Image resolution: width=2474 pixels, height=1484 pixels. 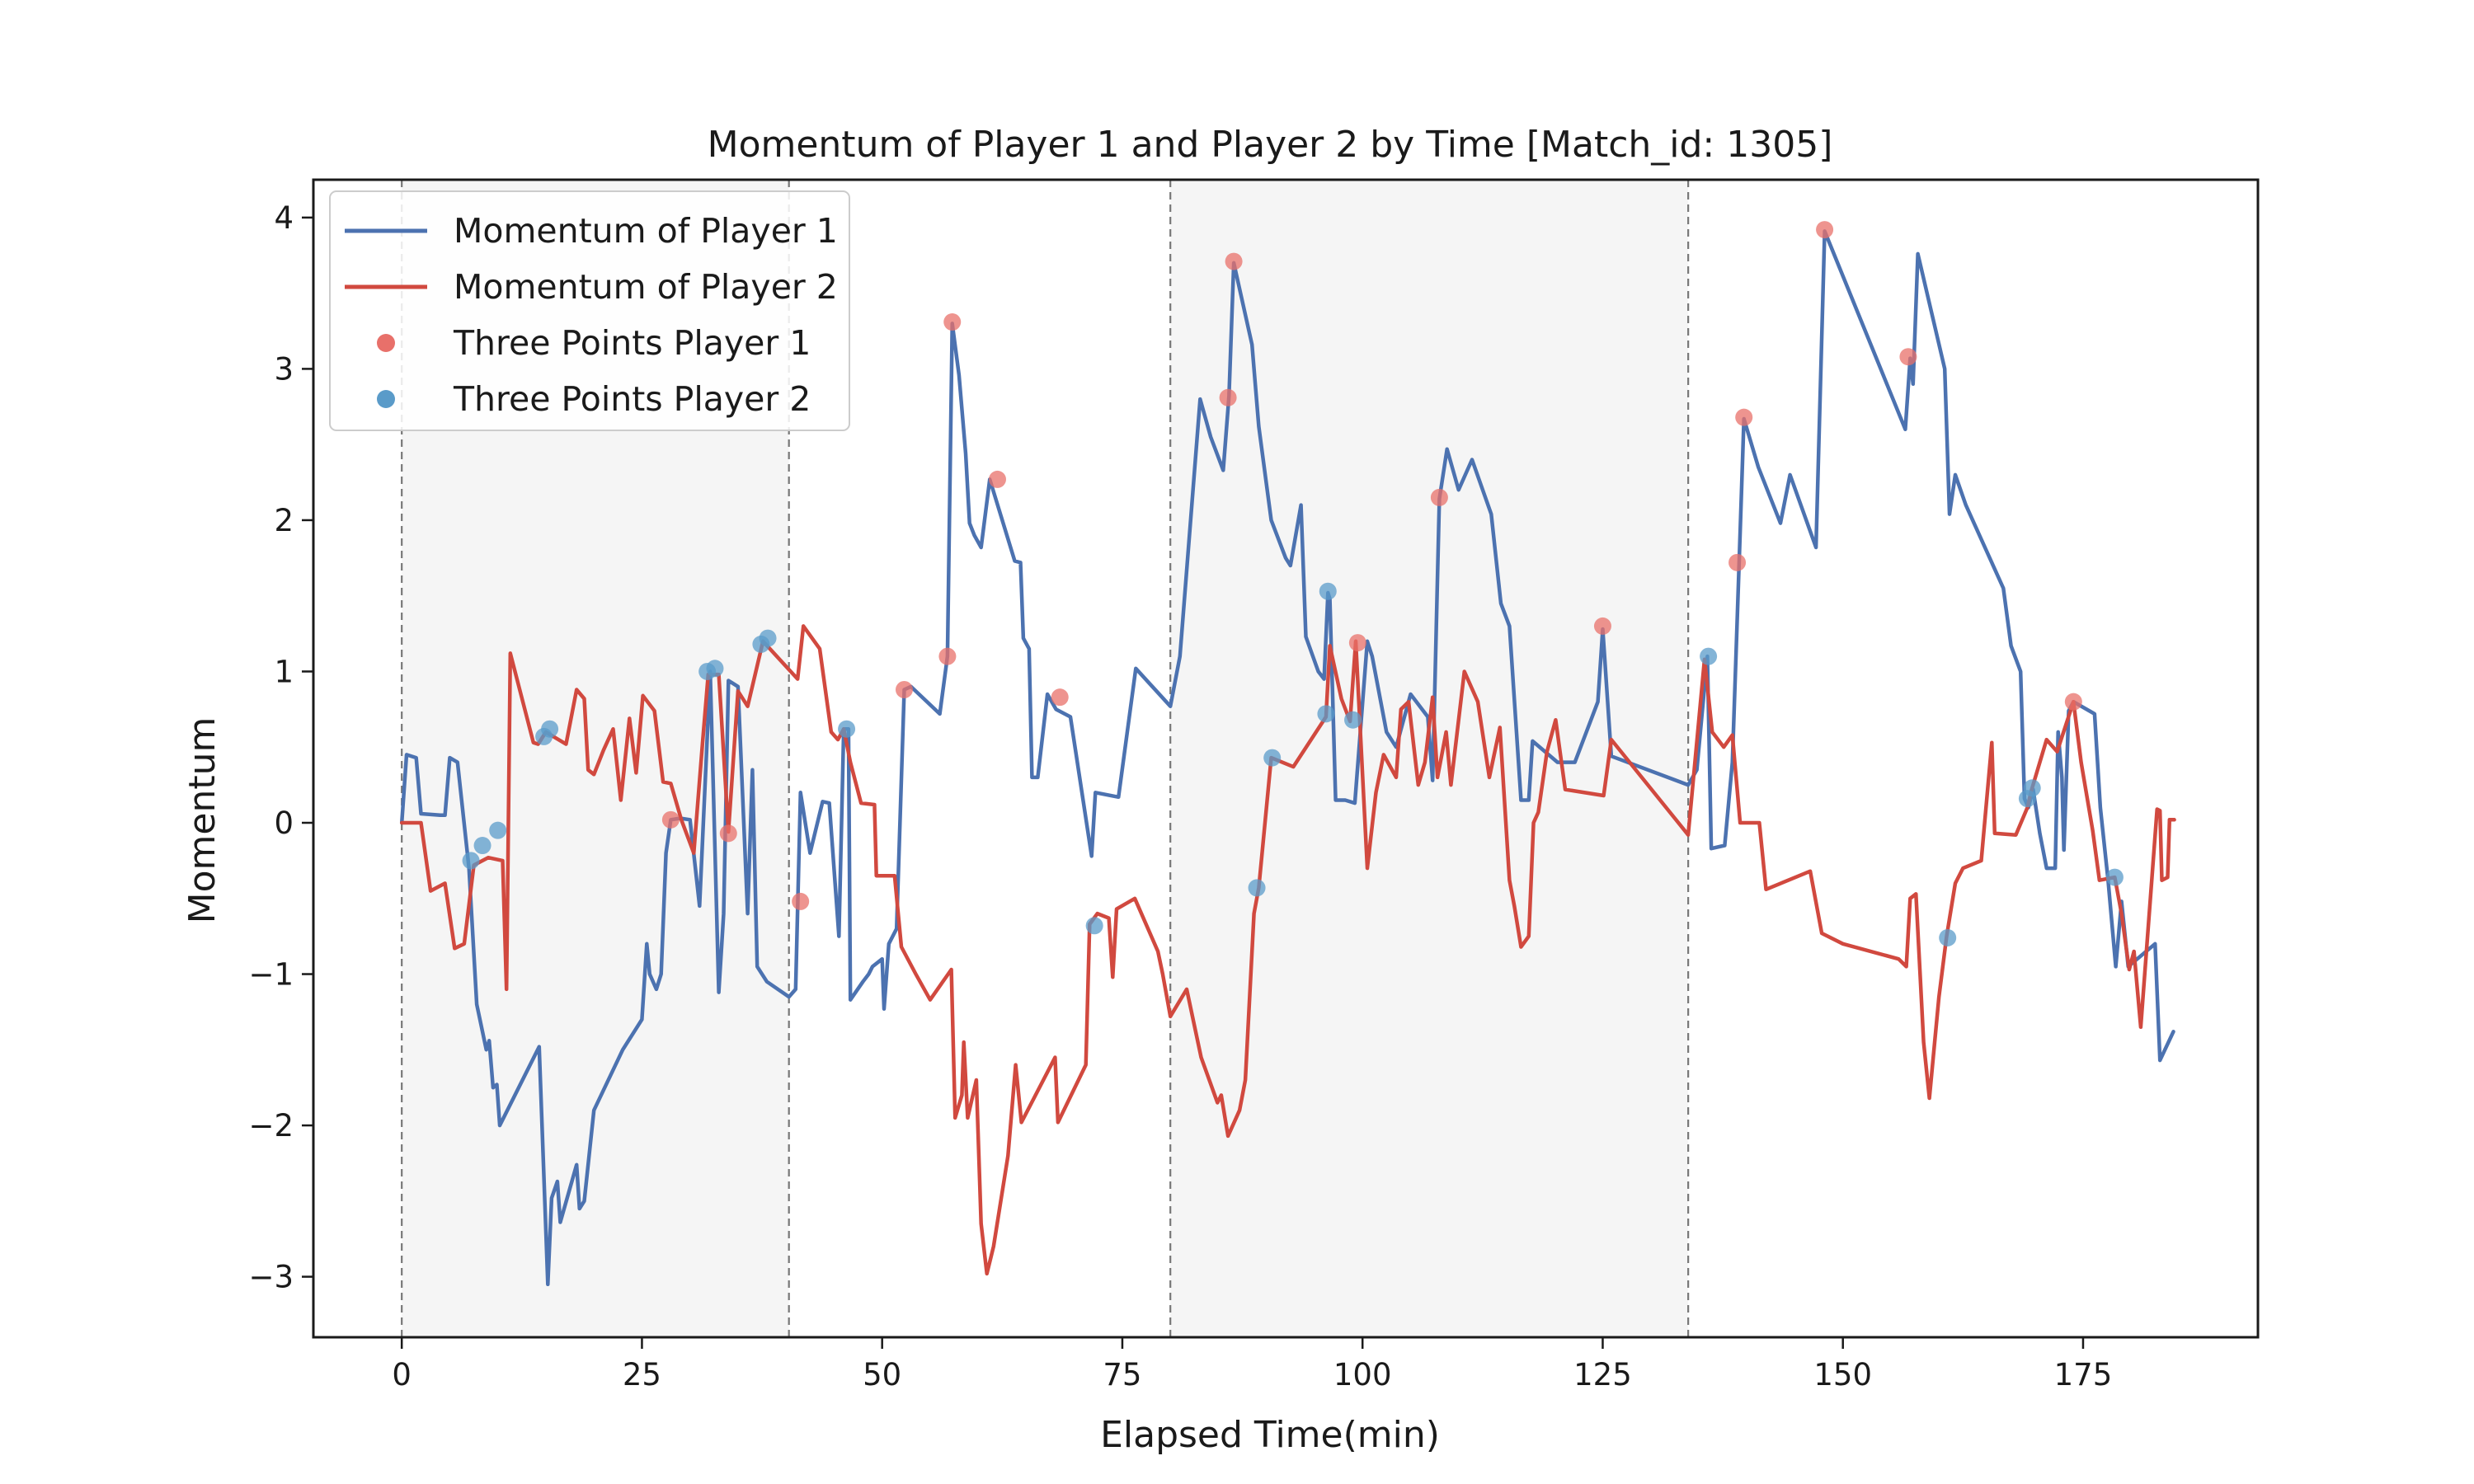 What do you see at coordinates (1122, 1374) in the screenshot?
I see `x-tick-label: 75` at bounding box center [1122, 1374].